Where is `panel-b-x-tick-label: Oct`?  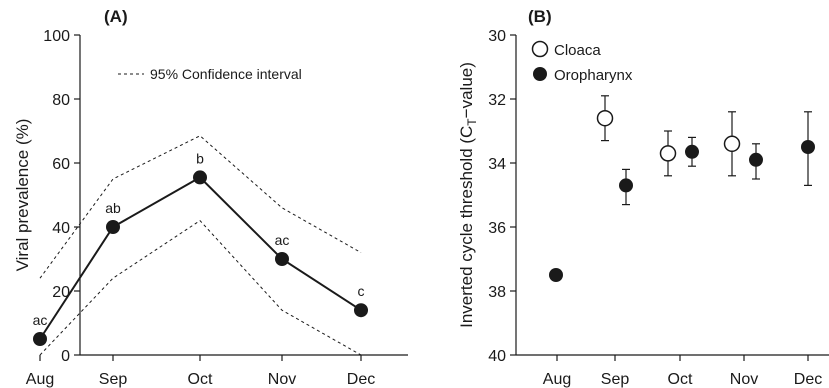 panel-b-x-tick-label: Oct is located at coordinates (680, 379).